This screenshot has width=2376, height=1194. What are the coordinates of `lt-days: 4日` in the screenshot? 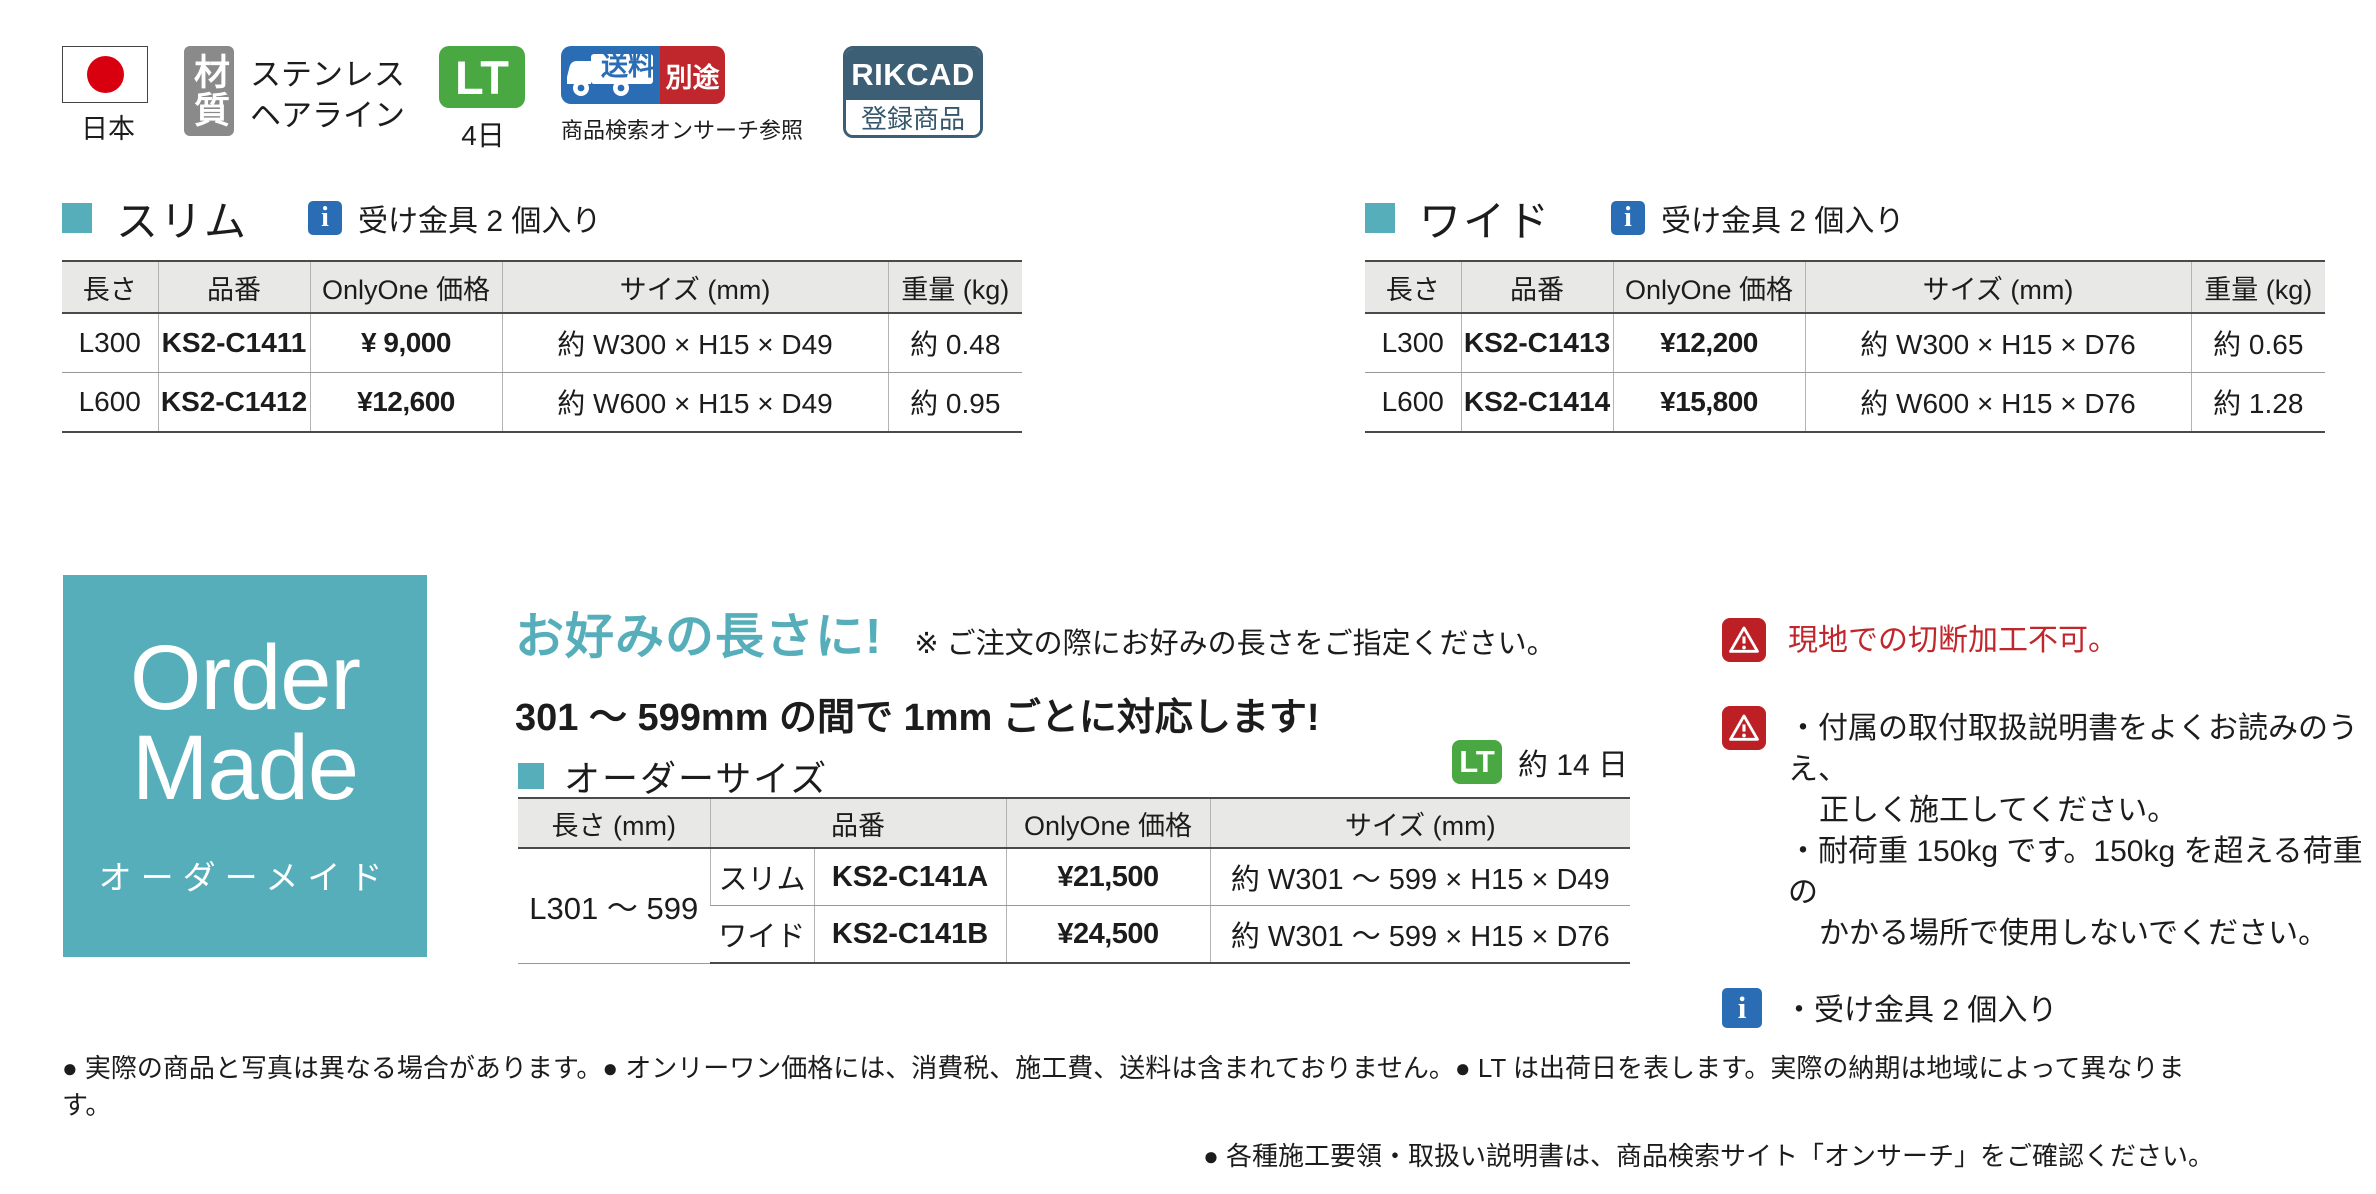 It's located at (483, 135).